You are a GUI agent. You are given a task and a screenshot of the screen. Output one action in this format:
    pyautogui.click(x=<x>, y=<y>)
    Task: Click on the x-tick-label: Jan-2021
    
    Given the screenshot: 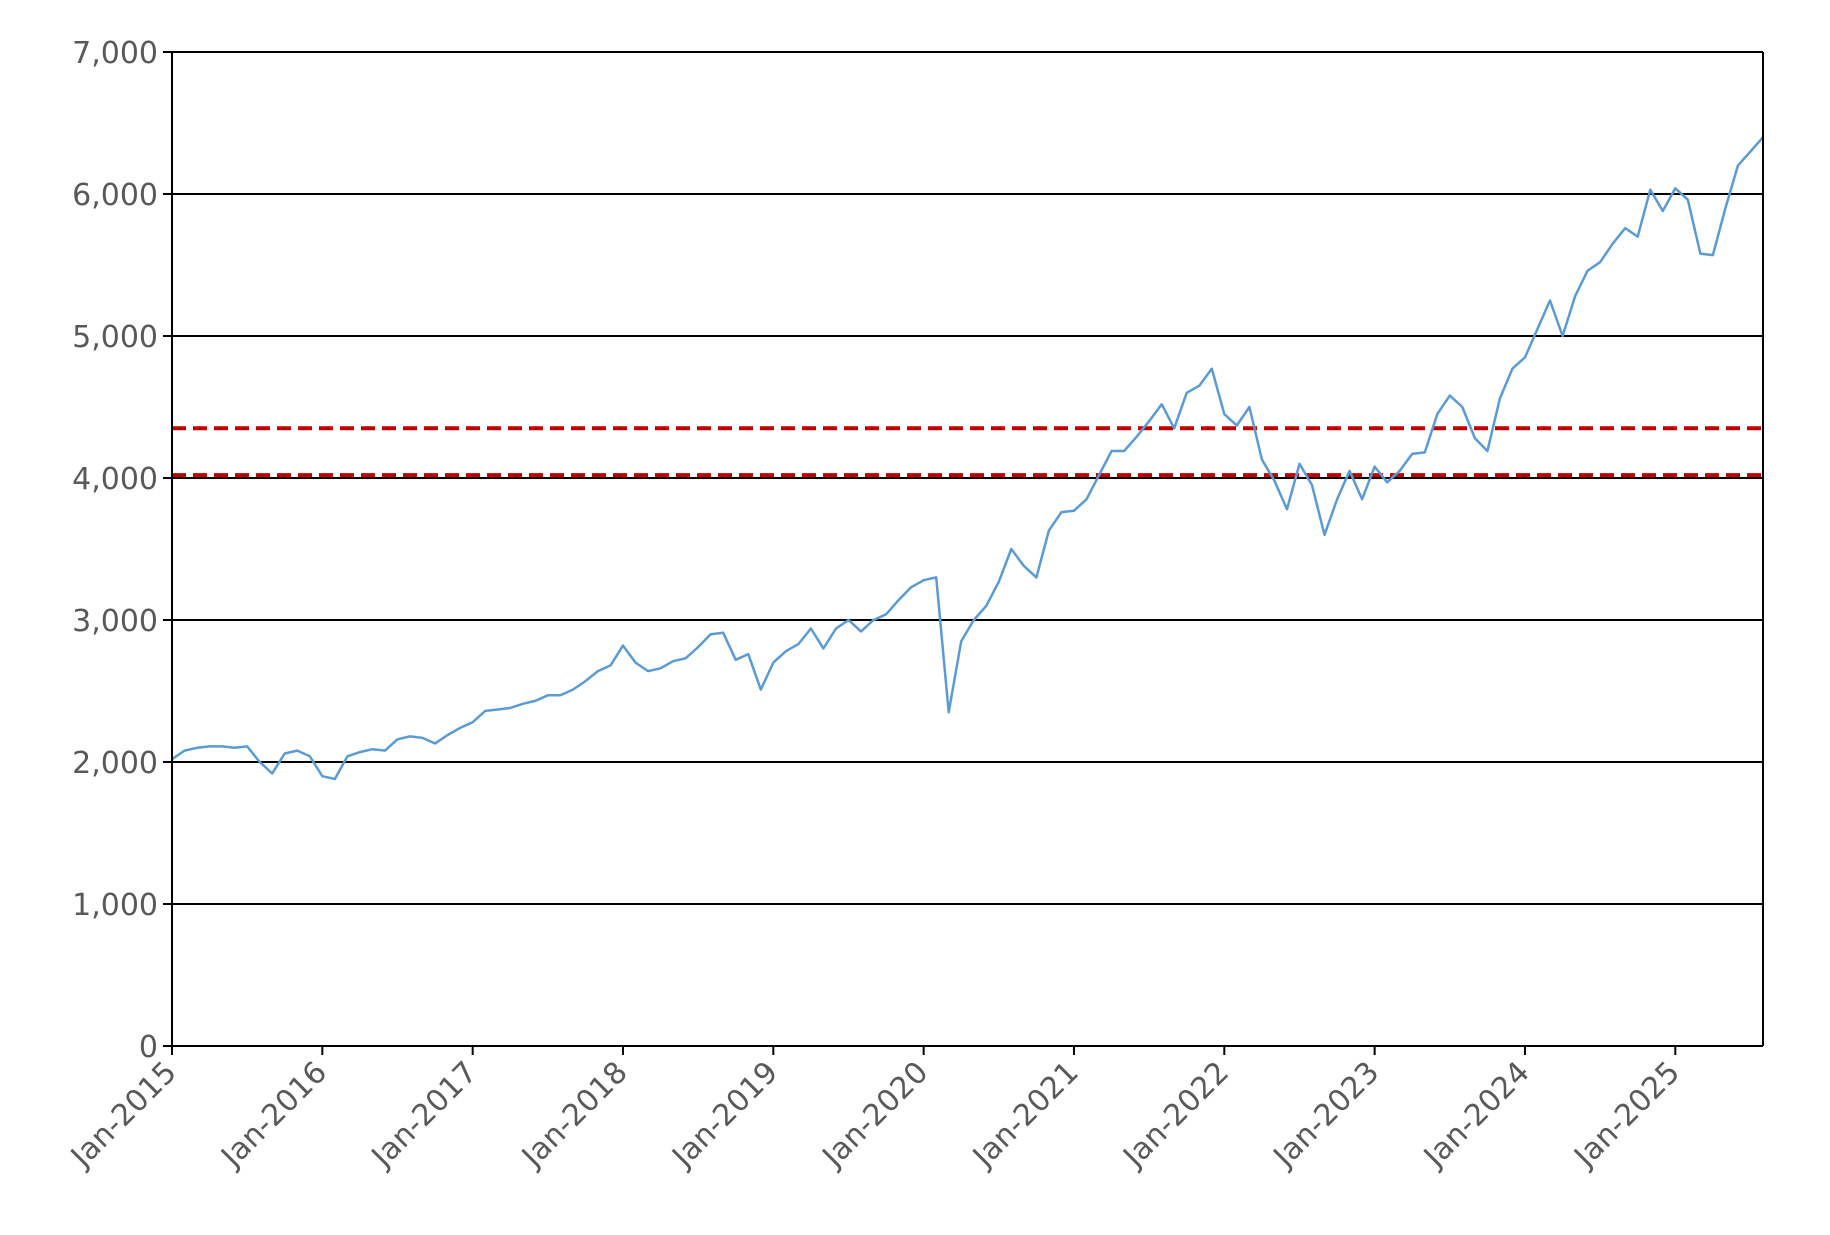 What is the action you would take?
    pyautogui.click(x=1025, y=1115)
    